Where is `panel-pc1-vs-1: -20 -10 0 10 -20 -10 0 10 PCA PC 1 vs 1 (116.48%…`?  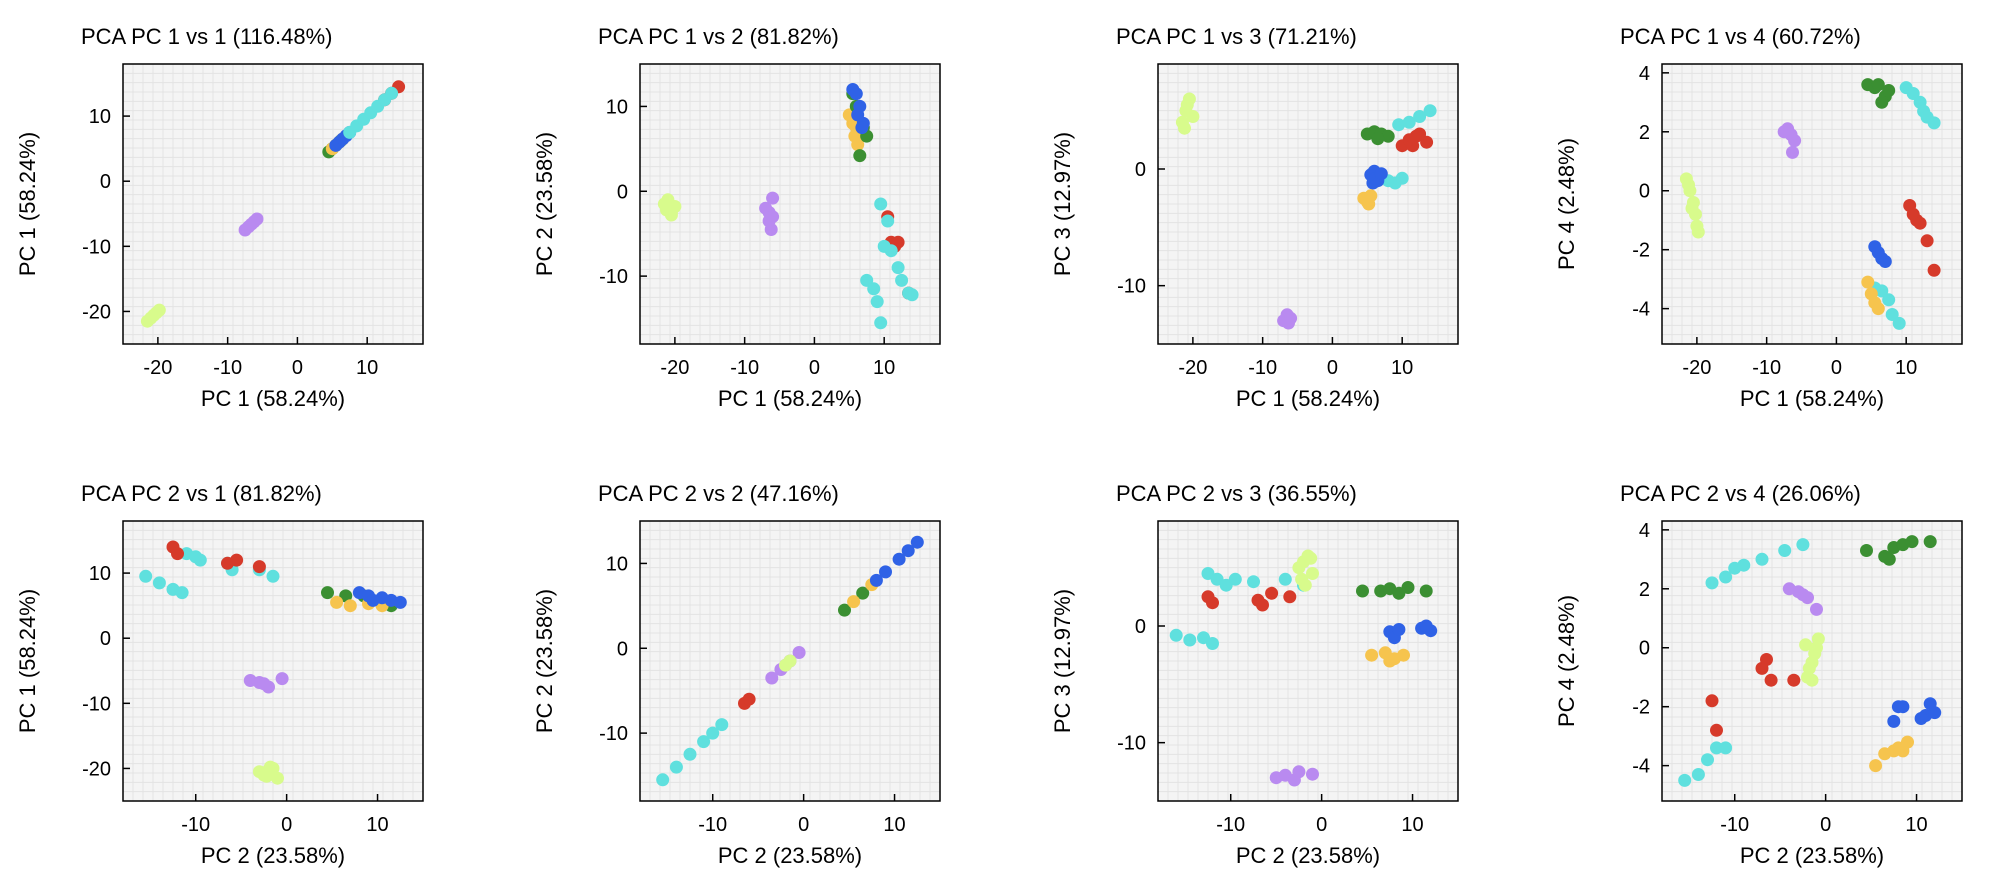
panel-pc1-vs-1: -20 -10 0 10 -20 -10 0 10 PCA PC 1 vs 1 (116.48%… is located at coordinates (219, 217).